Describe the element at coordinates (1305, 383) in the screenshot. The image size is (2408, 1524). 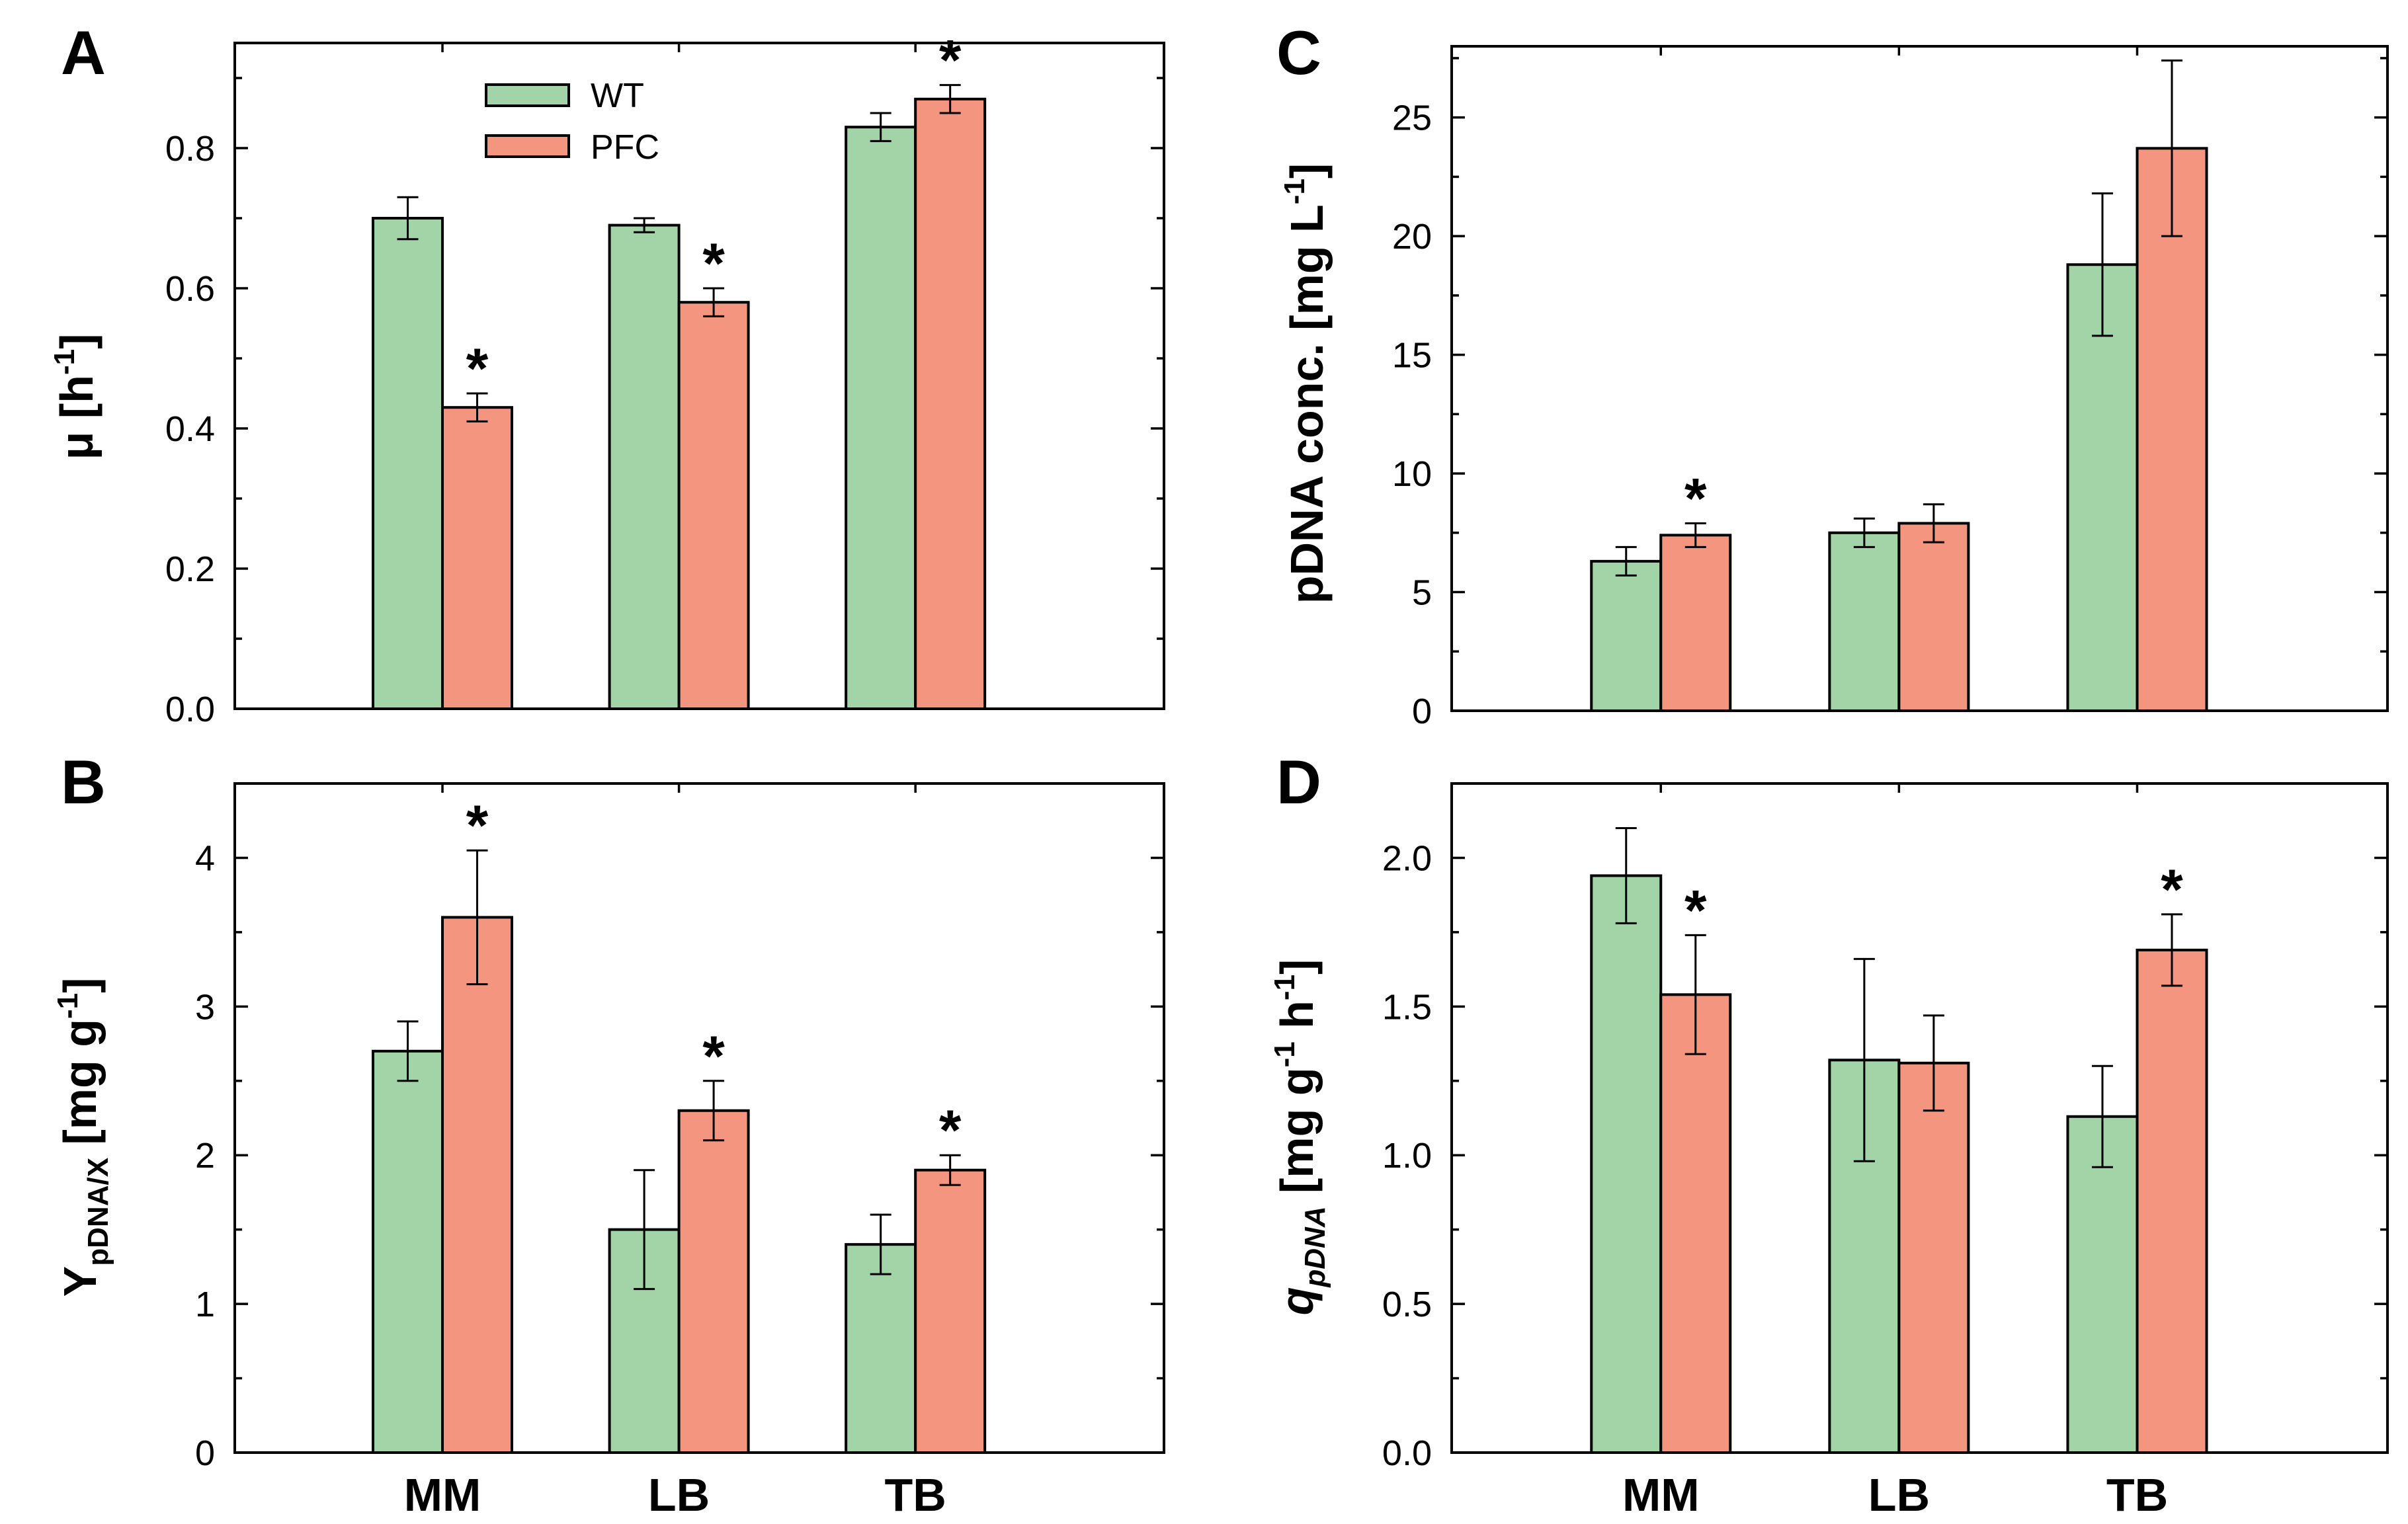
I see `y-axis-title-c: pDNA conc. [mg L-1]` at that location.